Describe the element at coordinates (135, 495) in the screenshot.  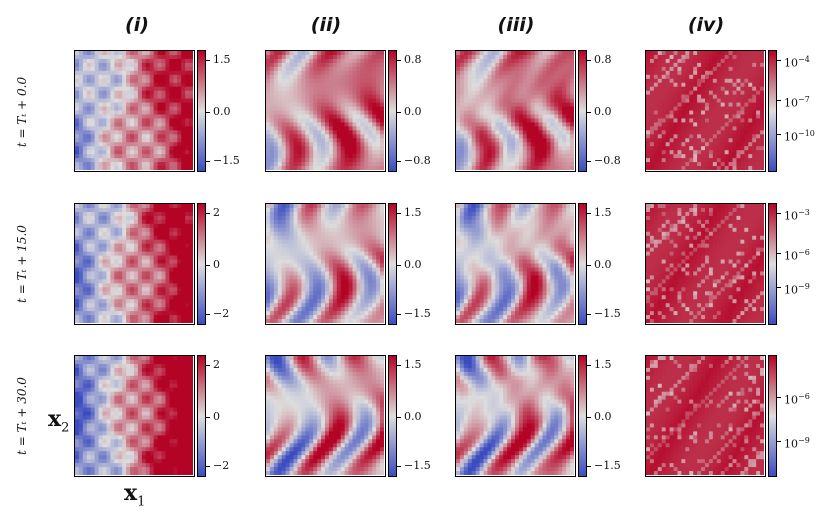
I see `x-axis-label: x1` at that location.